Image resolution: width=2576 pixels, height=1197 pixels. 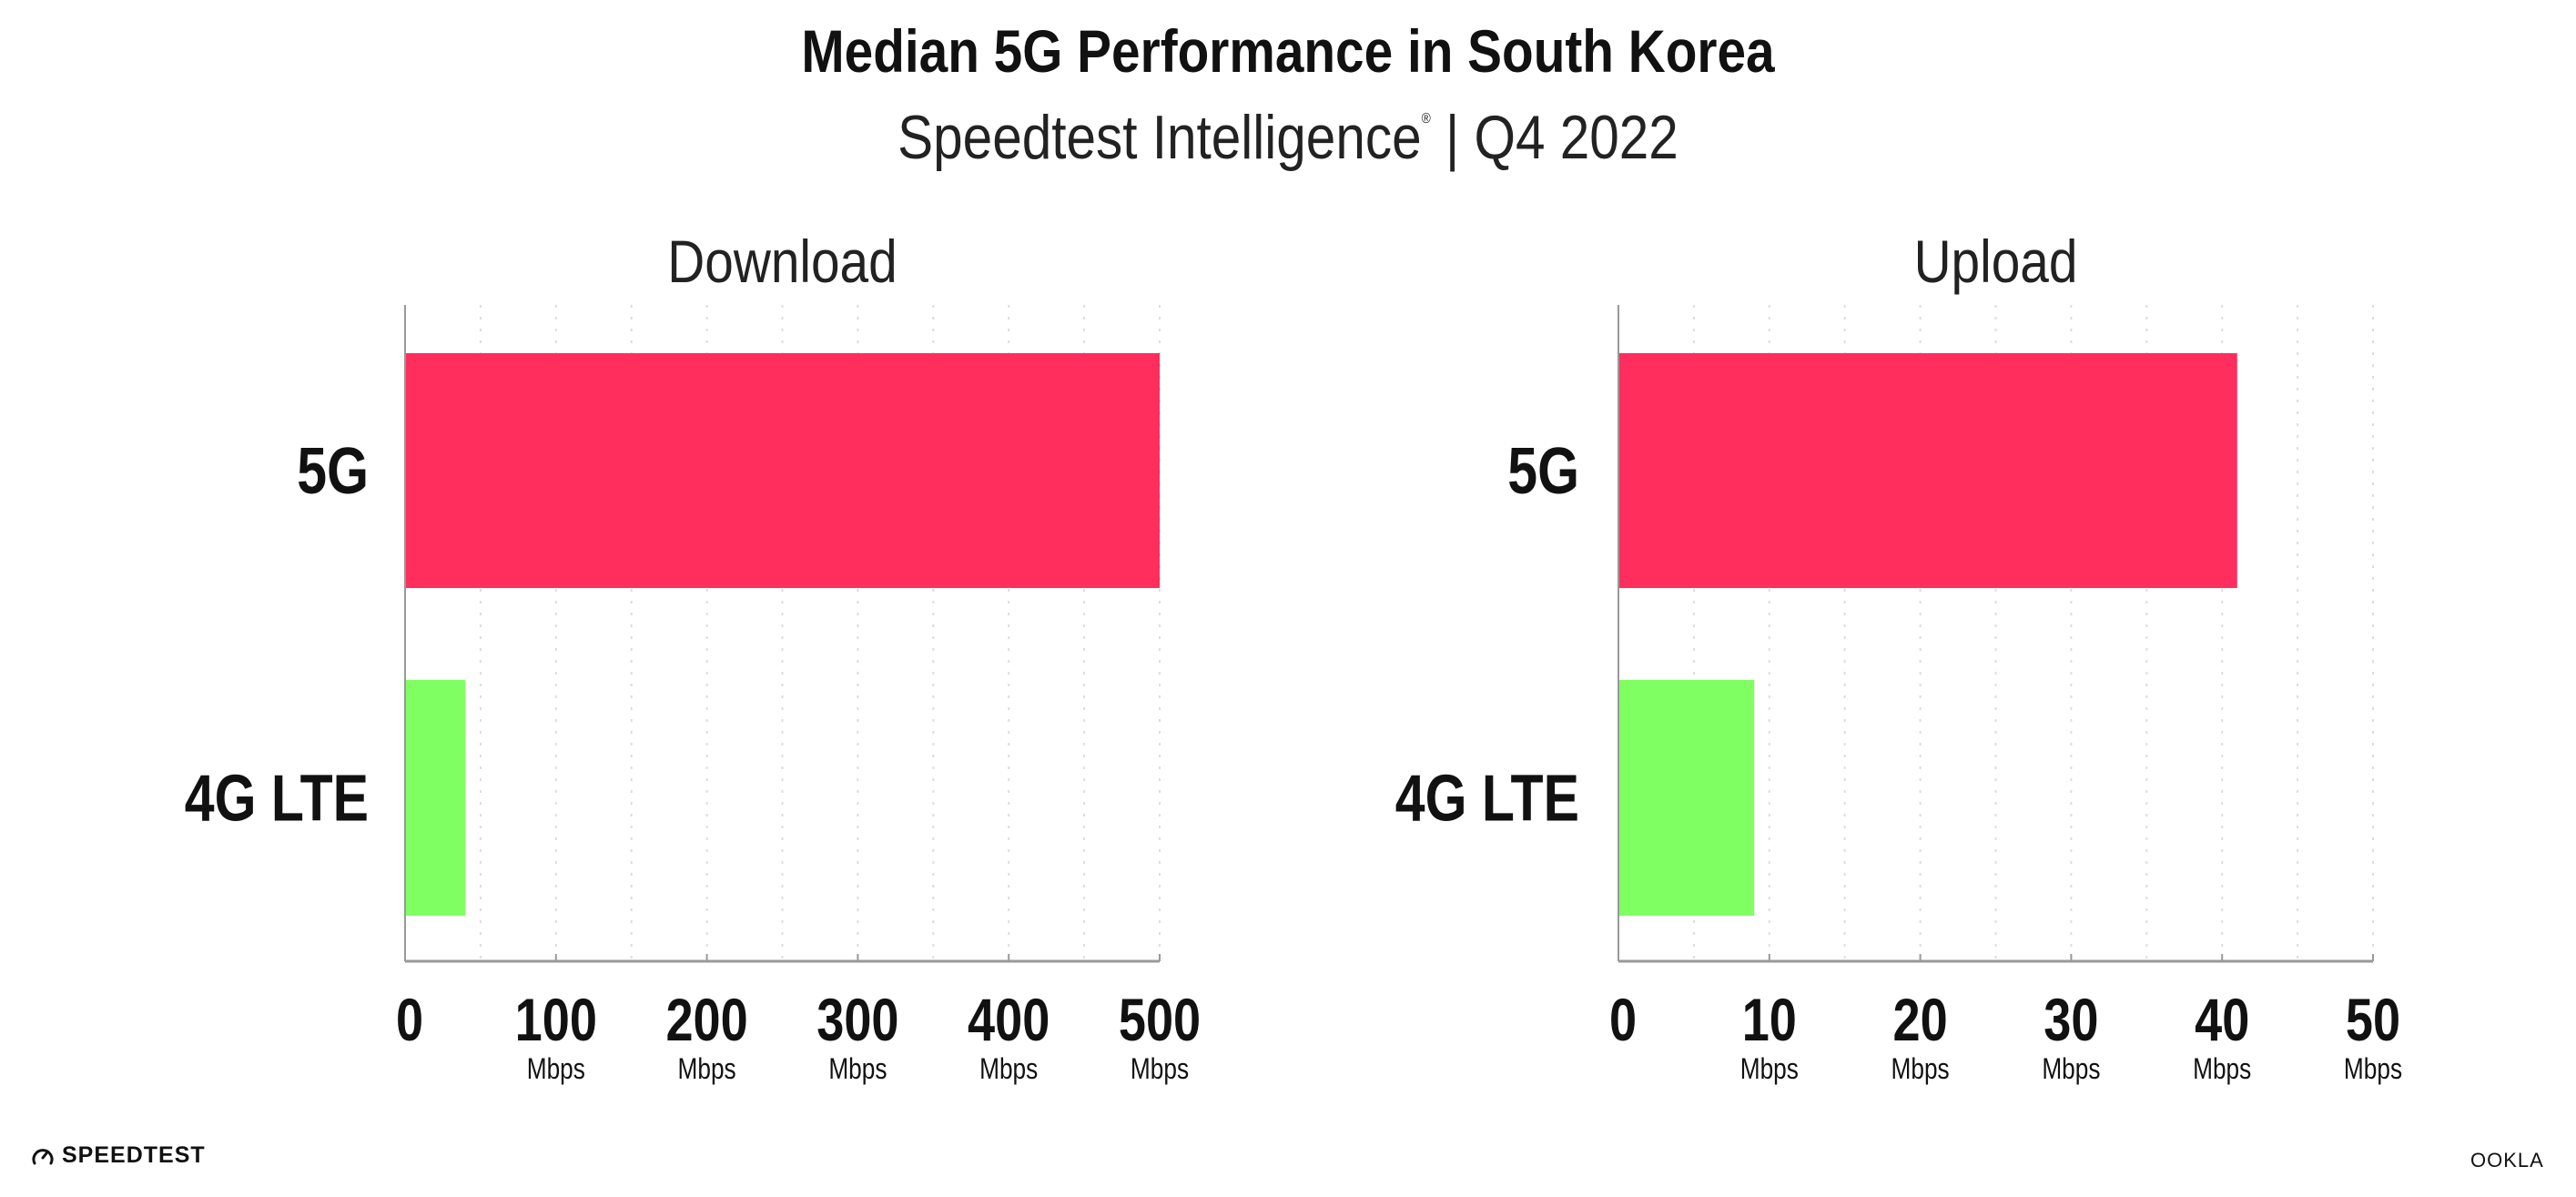 What do you see at coordinates (134, 1155) in the screenshot?
I see `speedtest-logo-text: SPEEDTEST` at bounding box center [134, 1155].